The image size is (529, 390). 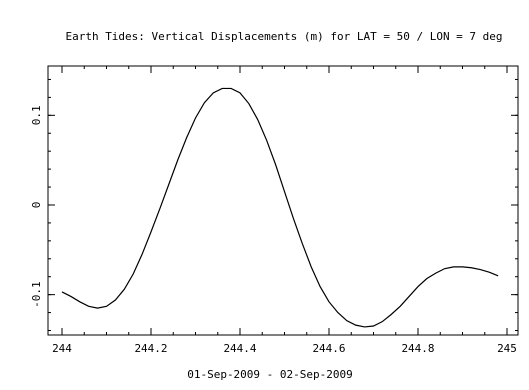 I want to click on x-axis-label: 01-Sep-2009 - 02-Sep-2009, so click(x=270, y=374).